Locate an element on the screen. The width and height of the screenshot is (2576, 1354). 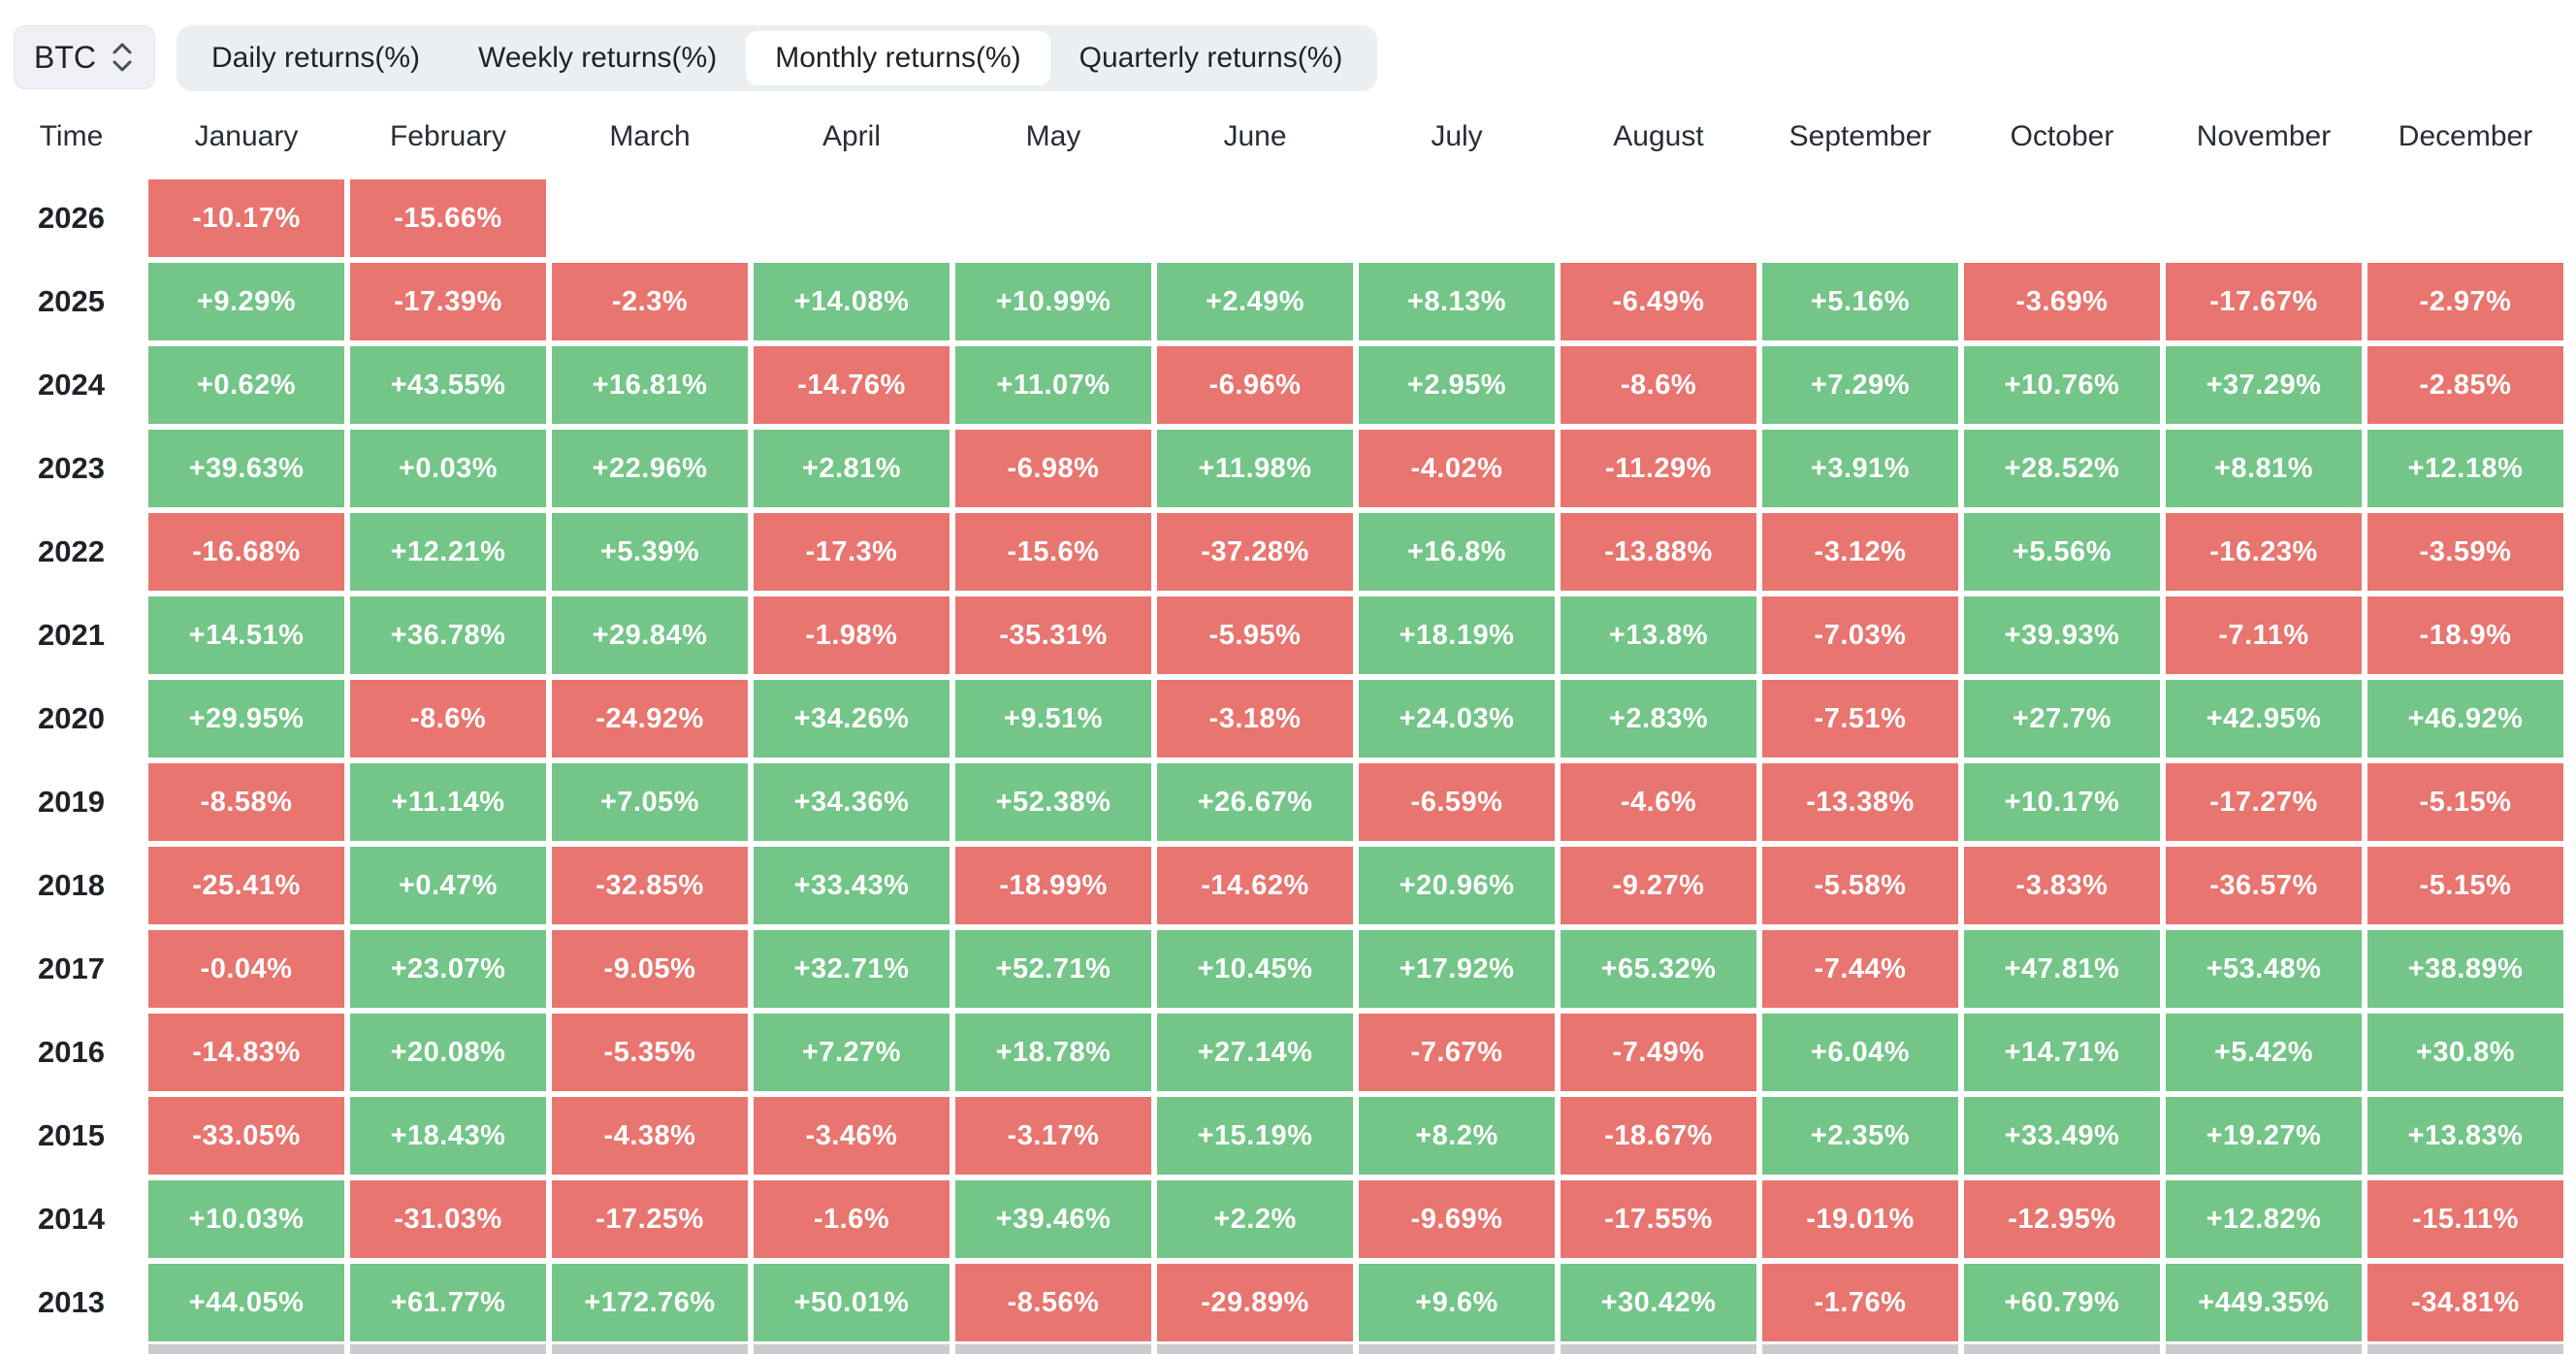
return-cell: -14.62% is located at coordinates (1255, 885).